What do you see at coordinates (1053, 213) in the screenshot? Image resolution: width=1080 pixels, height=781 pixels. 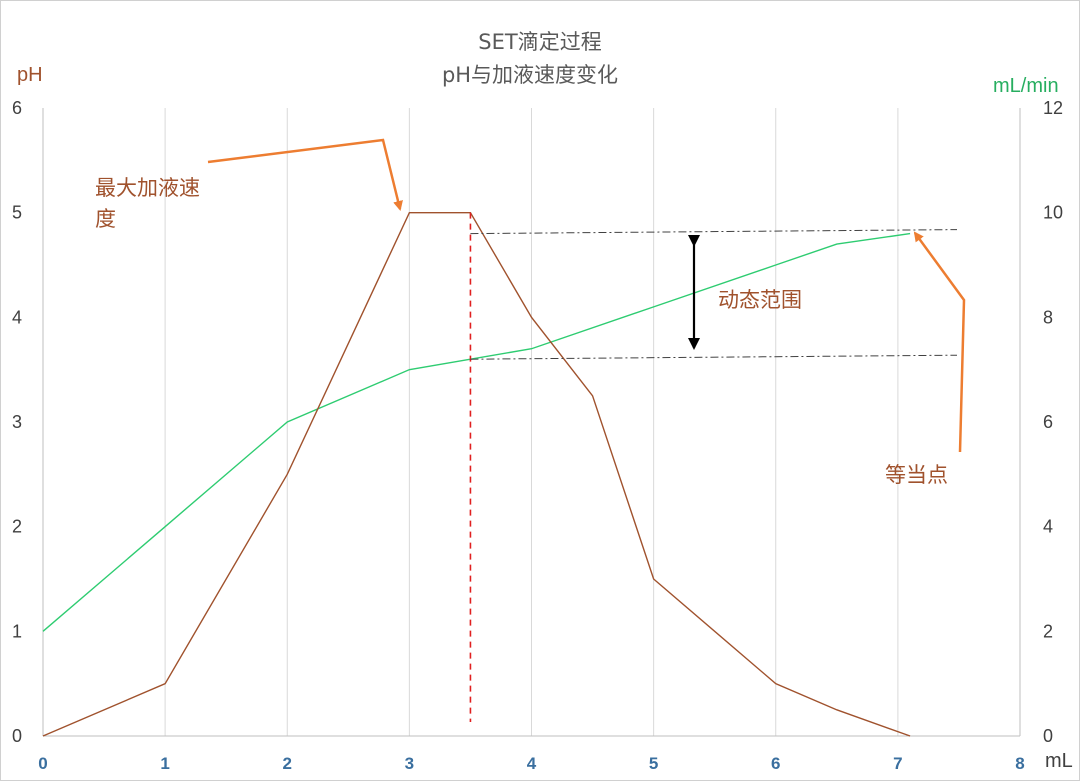 I see `y-right-tick-label: 10` at bounding box center [1053, 213].